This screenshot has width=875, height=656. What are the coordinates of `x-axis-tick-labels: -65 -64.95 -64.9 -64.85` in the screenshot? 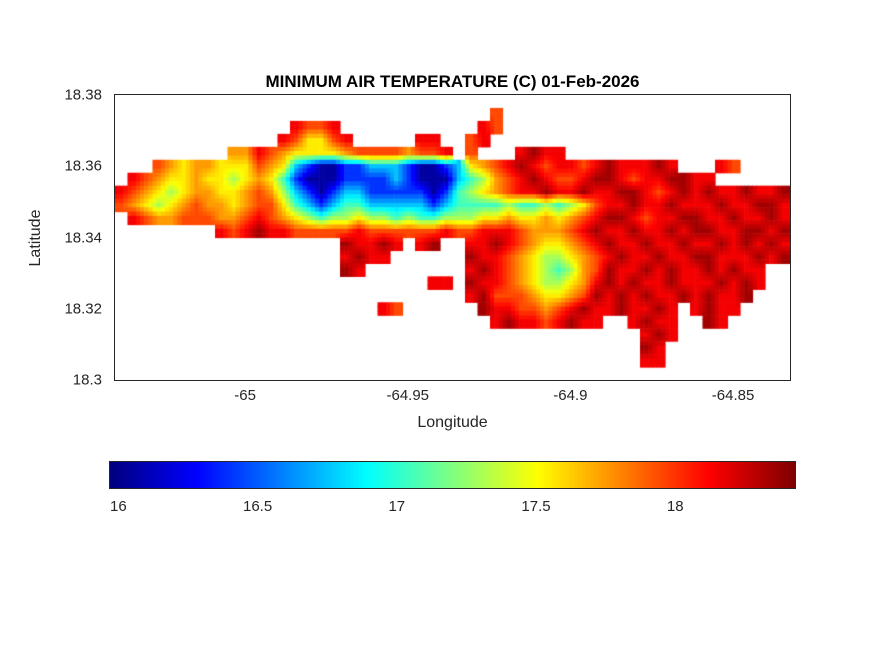 It's located at (452, 397).